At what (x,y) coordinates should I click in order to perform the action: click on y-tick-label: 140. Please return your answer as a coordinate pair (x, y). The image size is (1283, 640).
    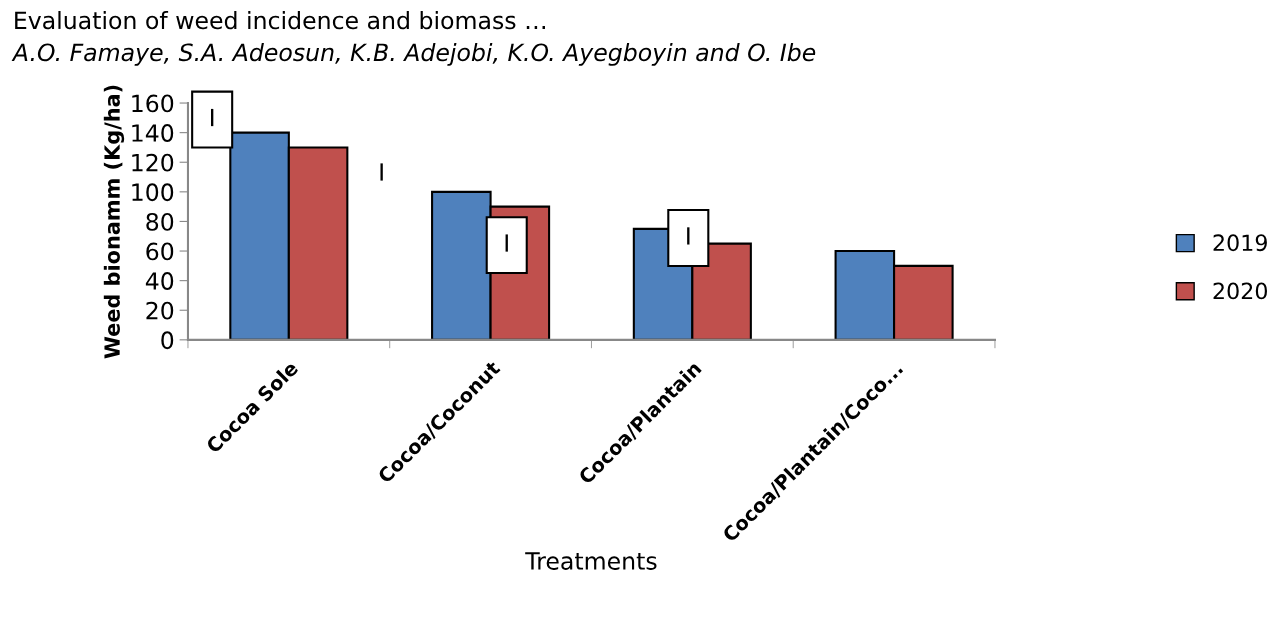
    Looking at the image, I should click on (153, 133).